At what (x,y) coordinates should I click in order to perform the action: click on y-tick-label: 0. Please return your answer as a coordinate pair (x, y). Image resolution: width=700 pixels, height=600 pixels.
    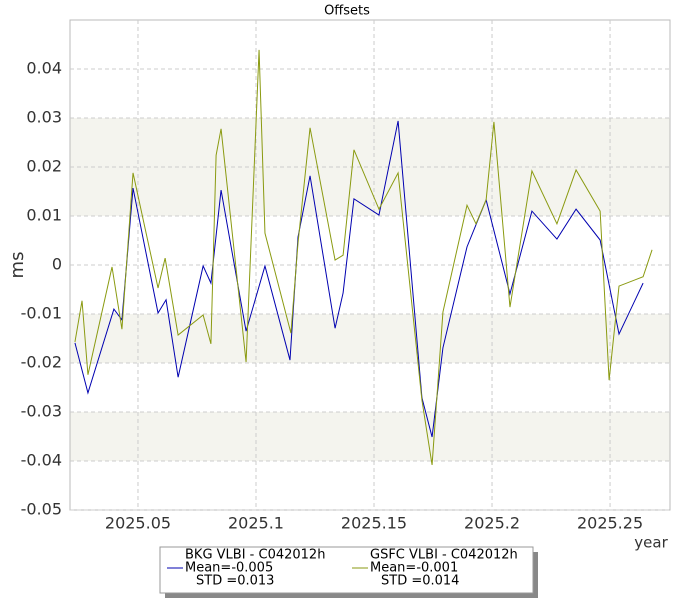
    Looking at the image, I should click on (57, 264).